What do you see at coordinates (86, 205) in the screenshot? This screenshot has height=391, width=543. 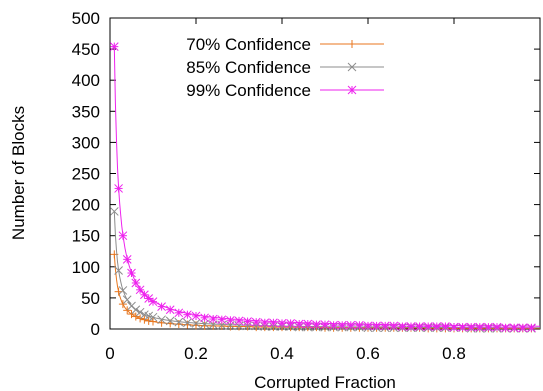 I see `y-tick-label: 200` at bounding box center [86, 205].